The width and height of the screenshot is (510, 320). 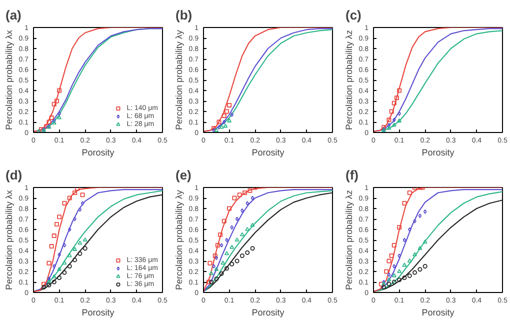 What do you see at coordinates (14, 15) in the screenshot?
I see `chart-title: (a)` at bounding box center [14, 15].